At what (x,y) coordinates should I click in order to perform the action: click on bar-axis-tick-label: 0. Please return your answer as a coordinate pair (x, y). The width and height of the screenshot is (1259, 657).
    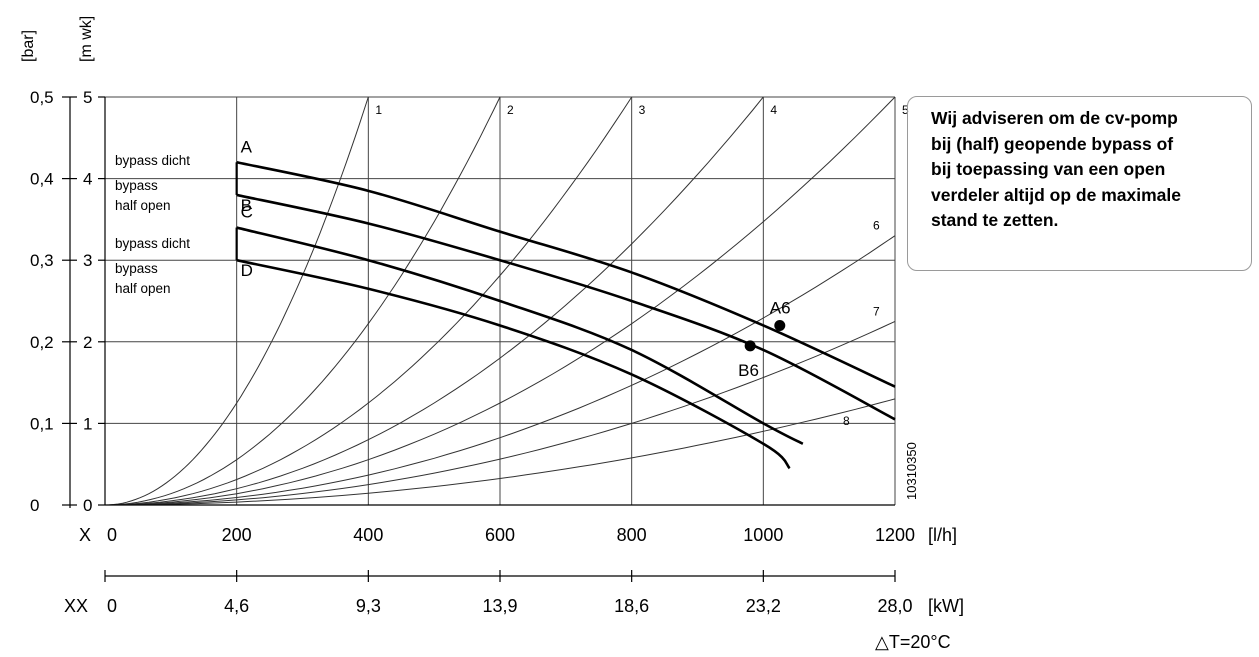
    Looking at the image, I should click on (34, 505).